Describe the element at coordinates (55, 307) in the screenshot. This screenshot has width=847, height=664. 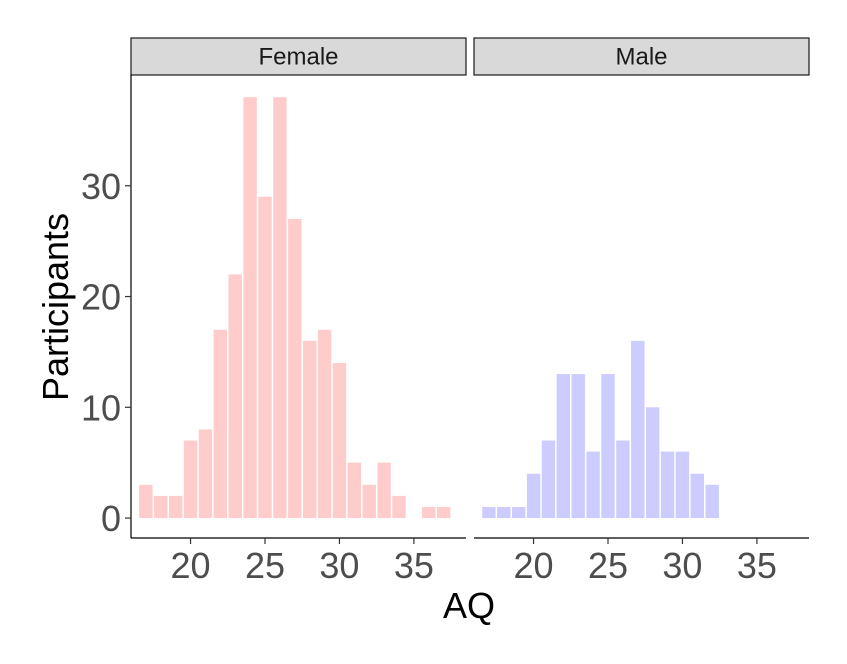
I see `y-axis-title: Participants` at that location.